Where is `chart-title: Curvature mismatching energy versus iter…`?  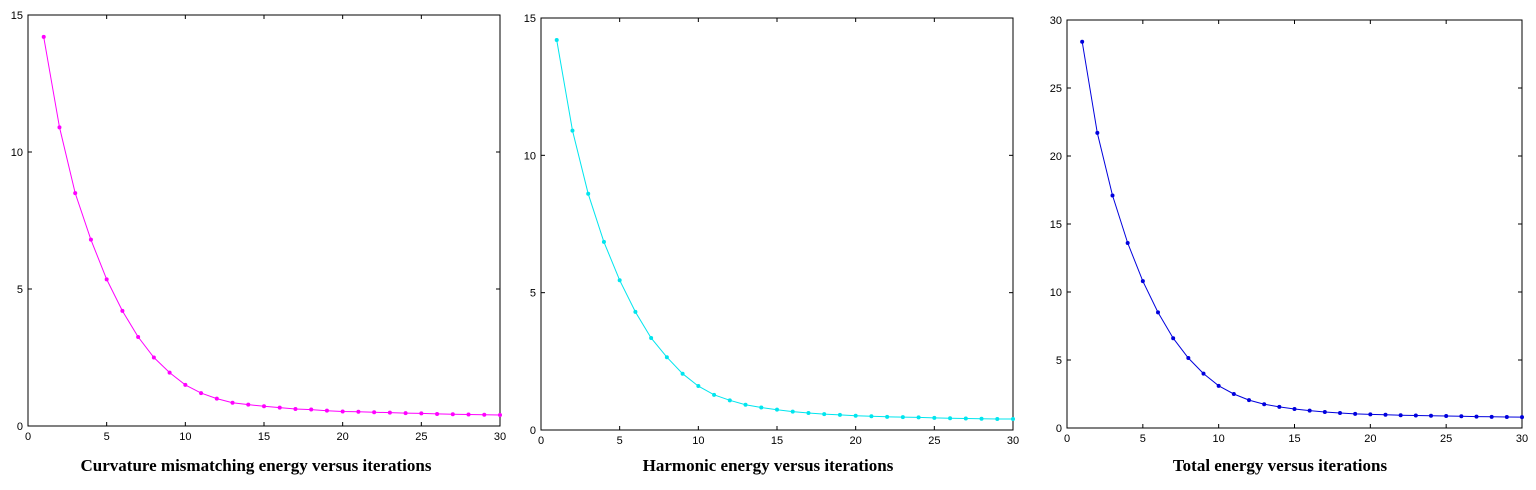
chart-title: Curvature mismatching energy versus iter… is located at coordinates (256, 465).